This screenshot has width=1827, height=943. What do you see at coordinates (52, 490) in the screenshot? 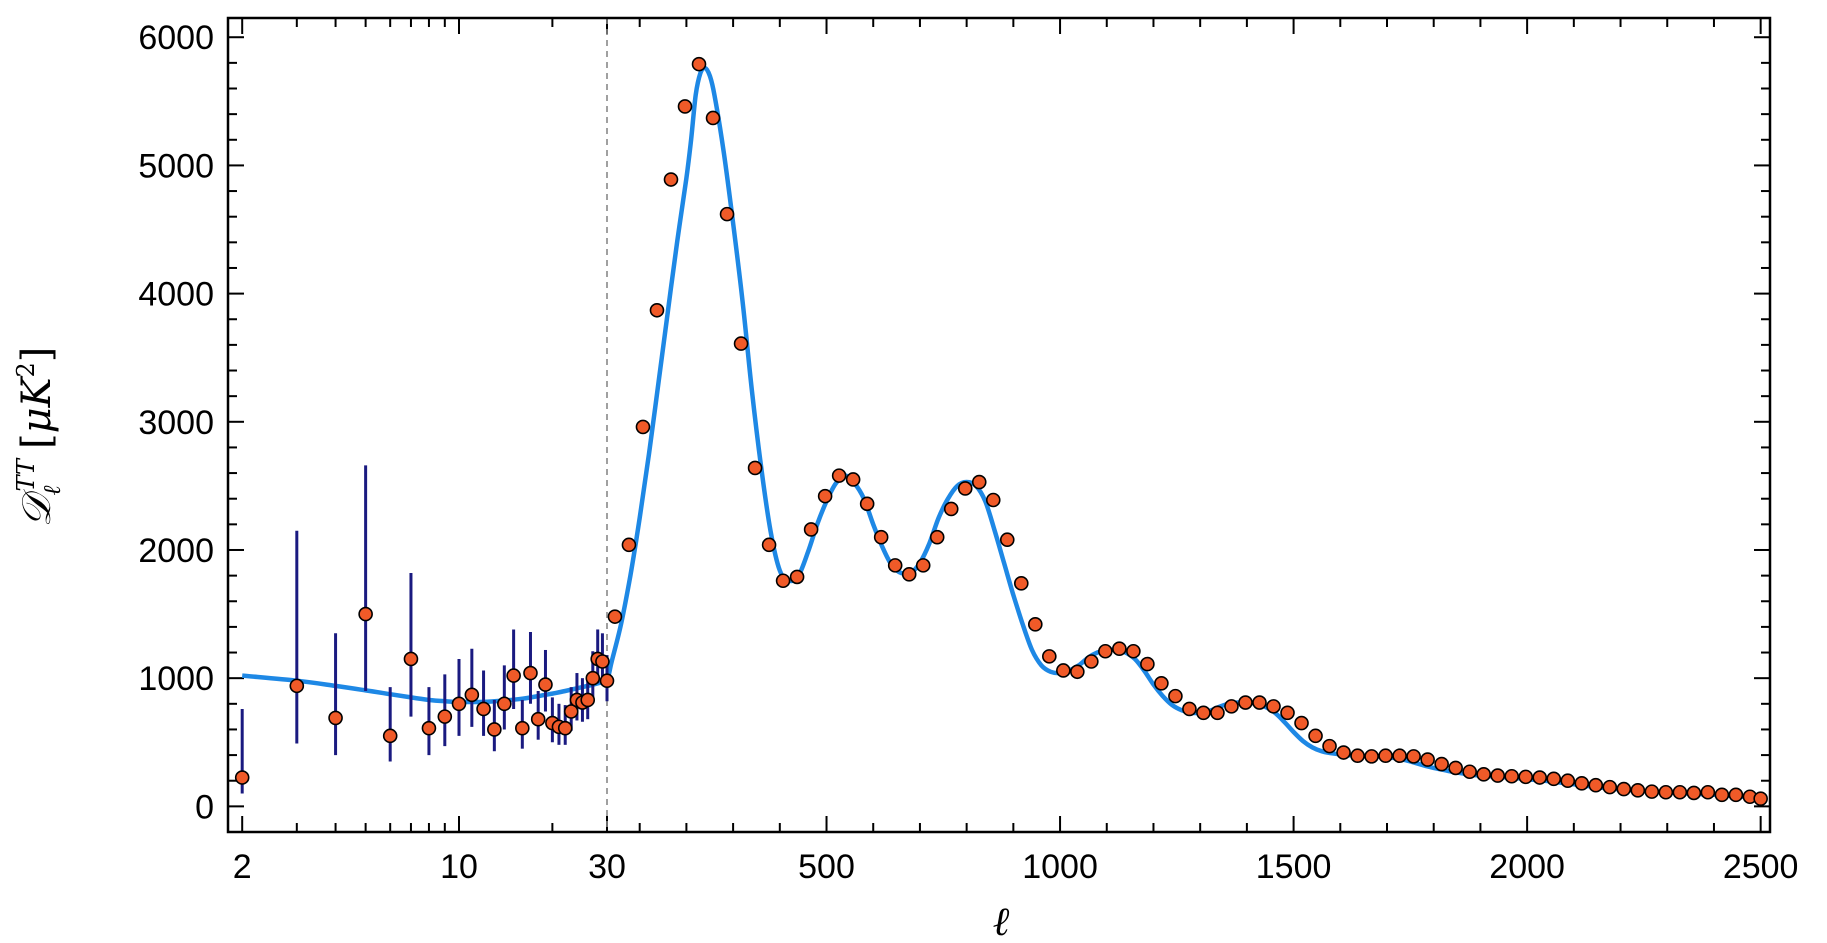
I see `y-axis-title-sub: ℓ` at bounding box center [52, 490].